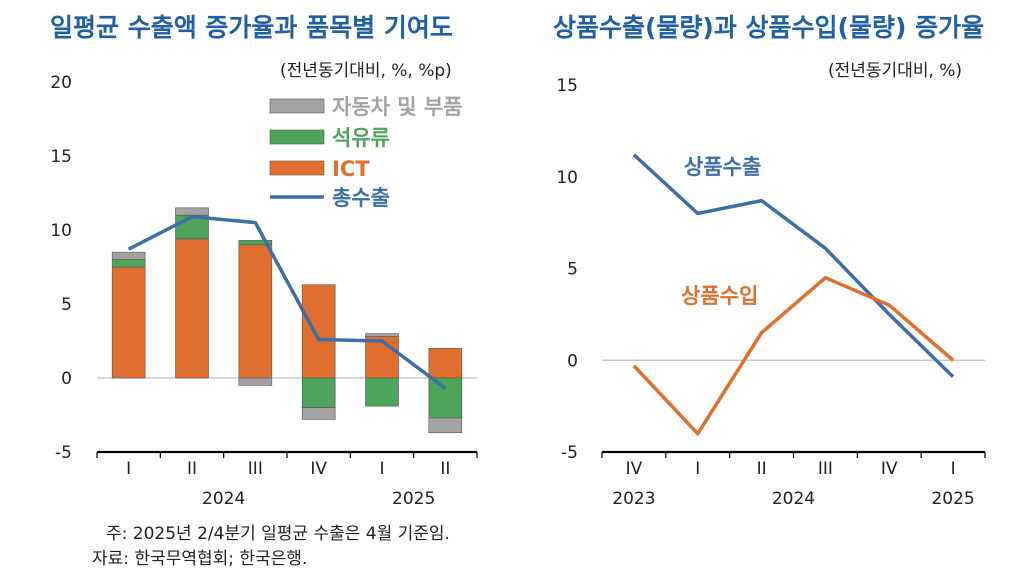  Describe the element at coordinates (361, 138) in the screenshot. I see `legend-label-petro: 석유류` at that location.